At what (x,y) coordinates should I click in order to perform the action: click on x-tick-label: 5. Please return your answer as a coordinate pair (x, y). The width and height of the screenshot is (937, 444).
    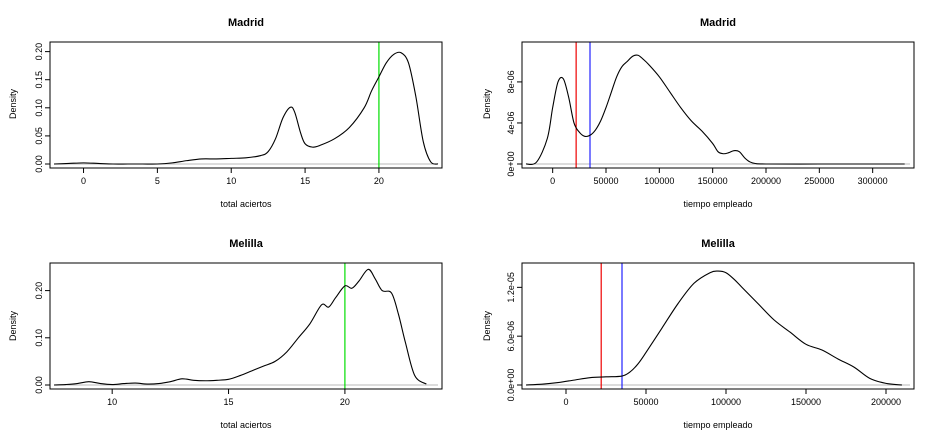
    Looking at the image, I should click on (157, 181).